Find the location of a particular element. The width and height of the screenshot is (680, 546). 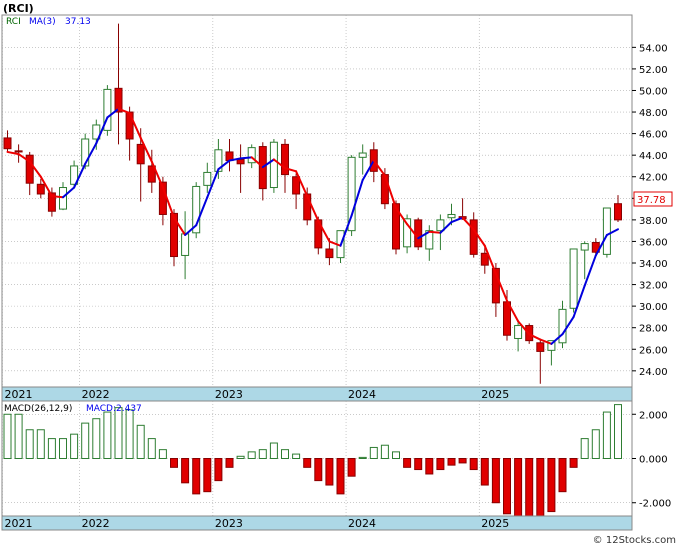

macd-x-label: 2022 is located at coordinates (96, 523).